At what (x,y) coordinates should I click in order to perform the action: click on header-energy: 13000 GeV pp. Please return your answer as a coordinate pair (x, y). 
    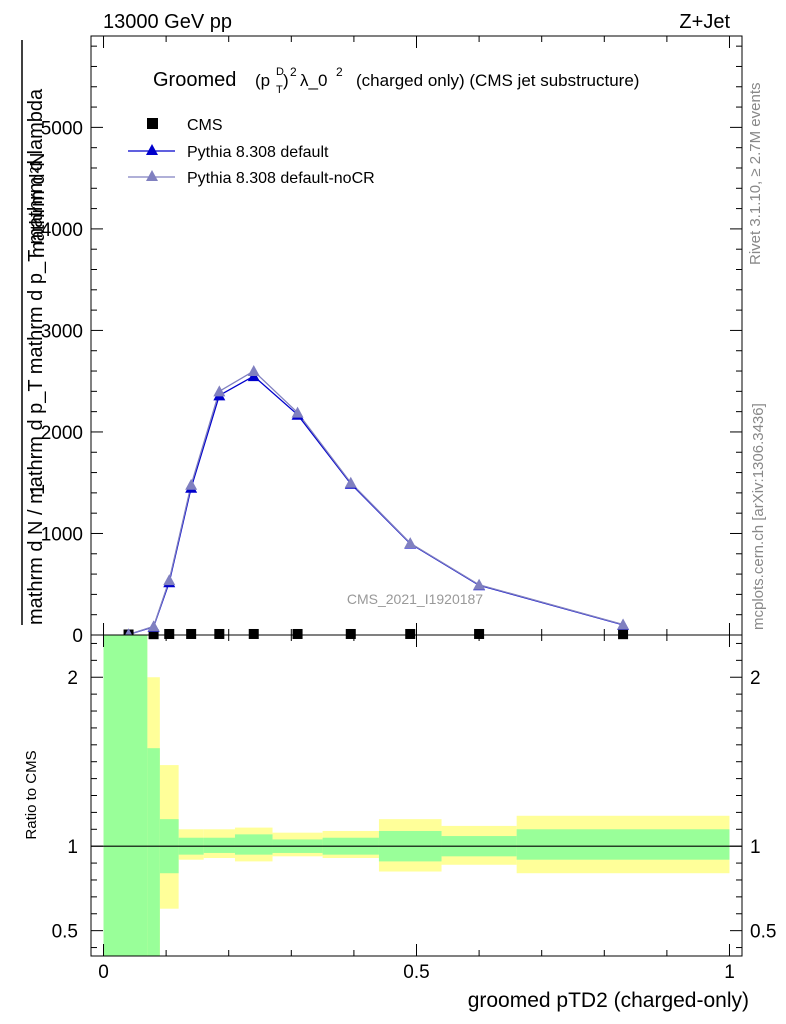
    Looking at the image, I should click on (167, 22).